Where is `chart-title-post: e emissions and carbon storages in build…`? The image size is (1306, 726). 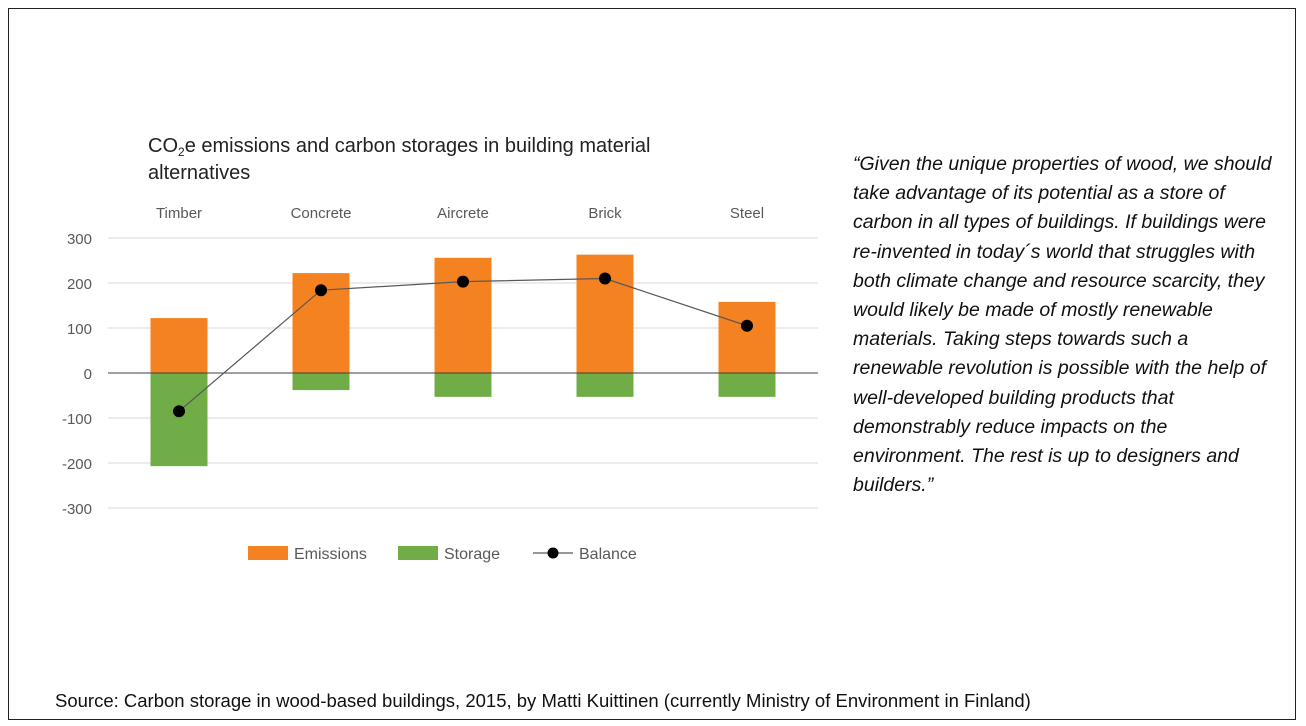
chart-title-post: e emissions and carbon storages in build… is located at coordinates (399, 159).